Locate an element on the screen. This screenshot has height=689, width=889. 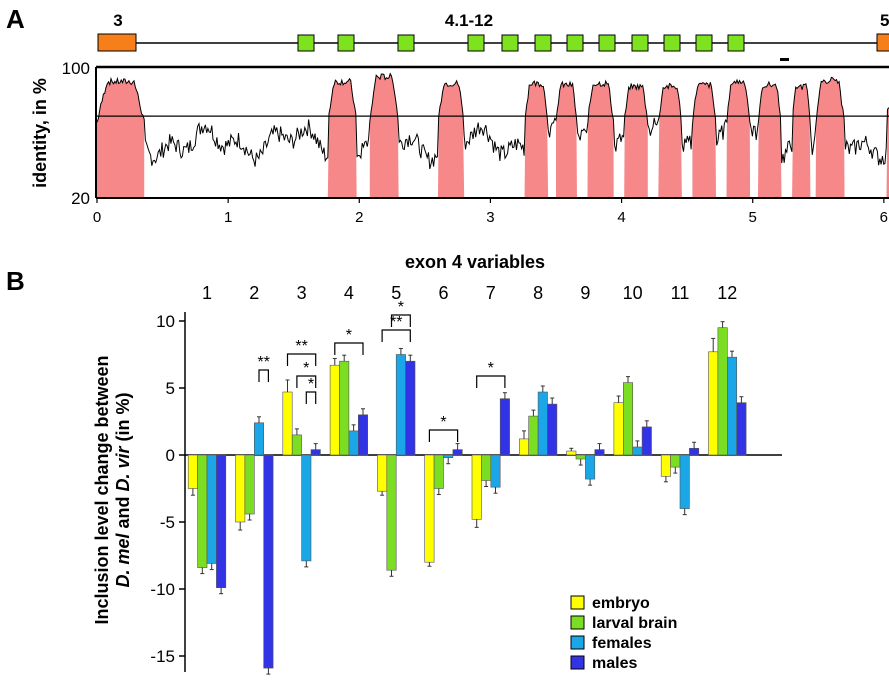
b-ylabel-unit: (in %) is located at coordinates (123, 419).